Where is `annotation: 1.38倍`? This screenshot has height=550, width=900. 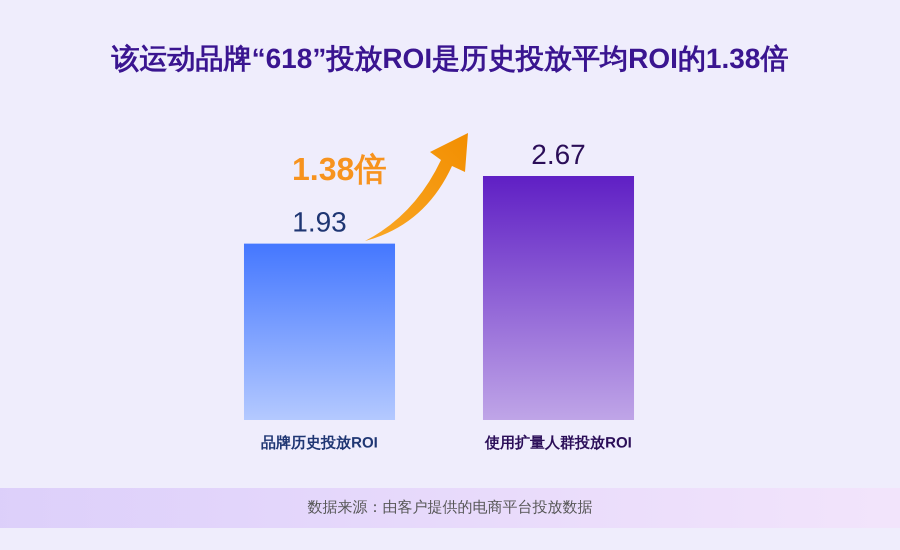
annotation: 1.38倍 is located at coordinates (339, 169).